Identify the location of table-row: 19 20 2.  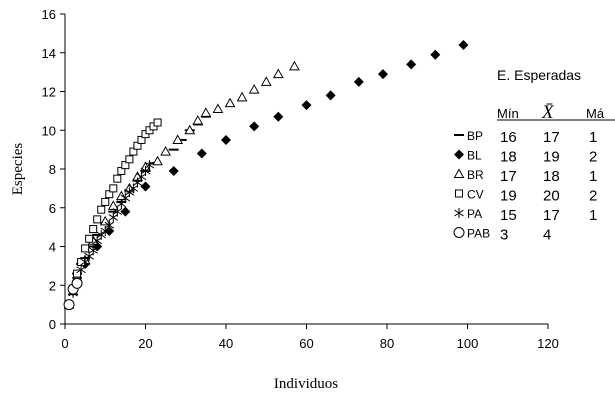
(548, 196).